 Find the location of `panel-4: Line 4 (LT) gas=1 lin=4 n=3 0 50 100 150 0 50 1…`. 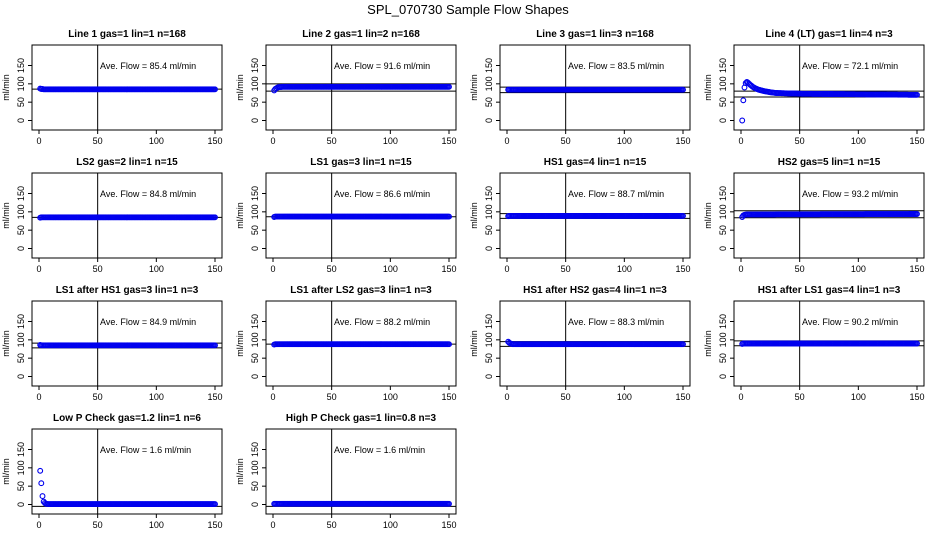

panel-4: Line 4 (LT) gas=1 lin=4 n=3 0 50 100 150 0 50 1… is located at coordinates (814, 87).